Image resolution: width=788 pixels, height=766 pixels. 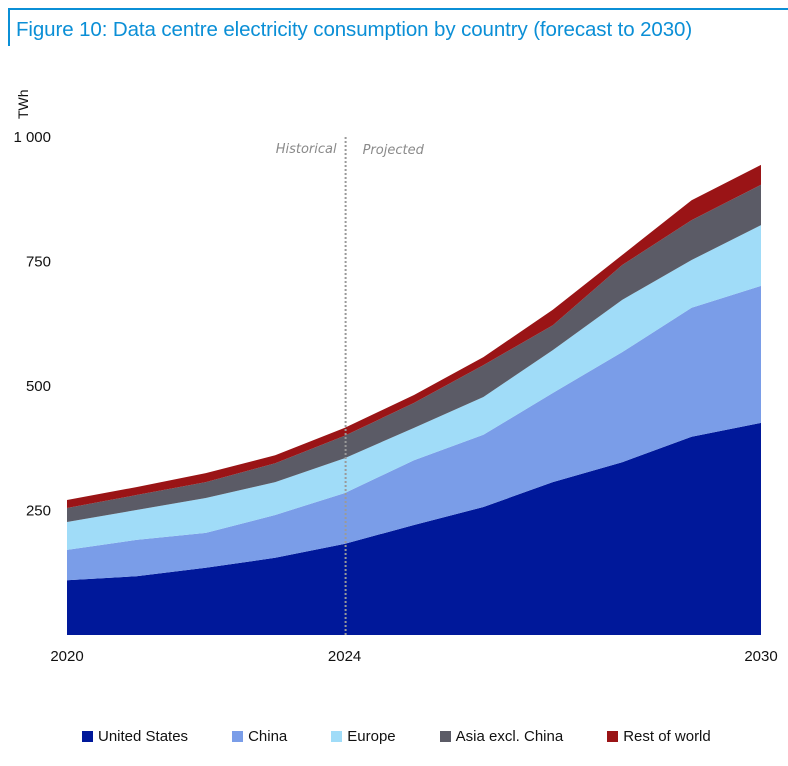 I want to click on x-tick-label: 2030, so click(x=760, y=656).